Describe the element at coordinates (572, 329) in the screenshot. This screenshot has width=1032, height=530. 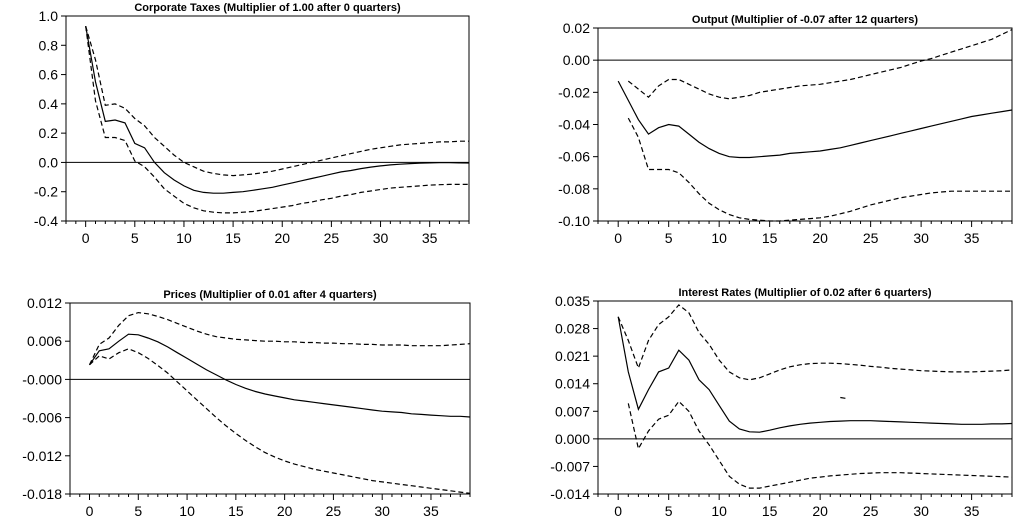
I see `y-tick-label: 0.028` at that location.